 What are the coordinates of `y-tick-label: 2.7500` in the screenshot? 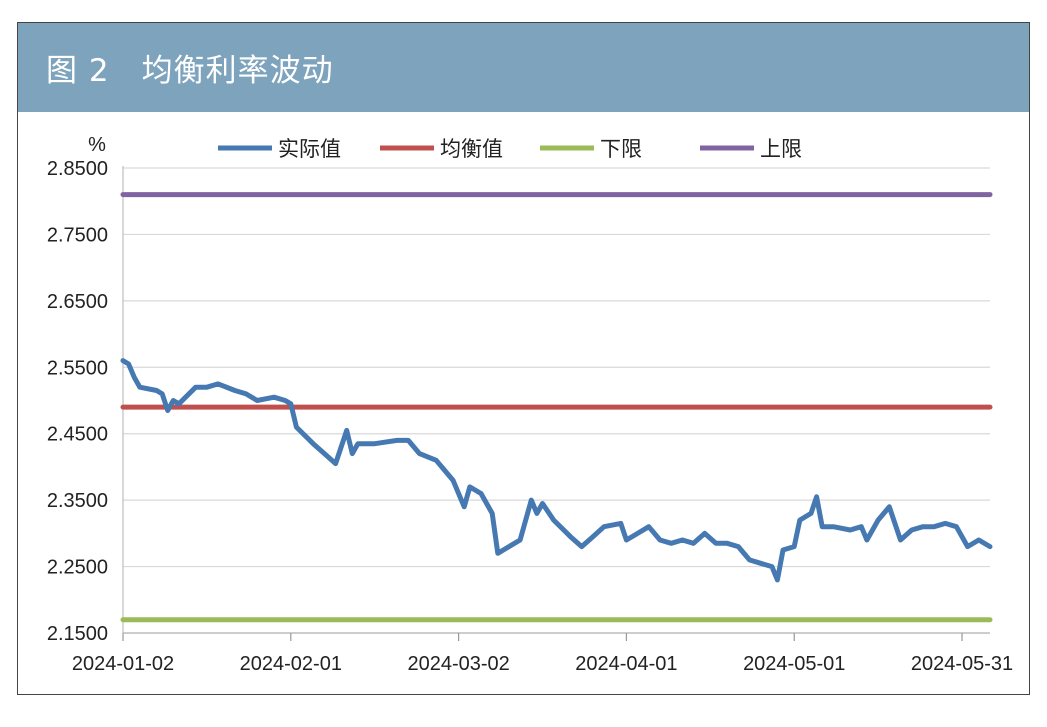 It's located at (77, 235).